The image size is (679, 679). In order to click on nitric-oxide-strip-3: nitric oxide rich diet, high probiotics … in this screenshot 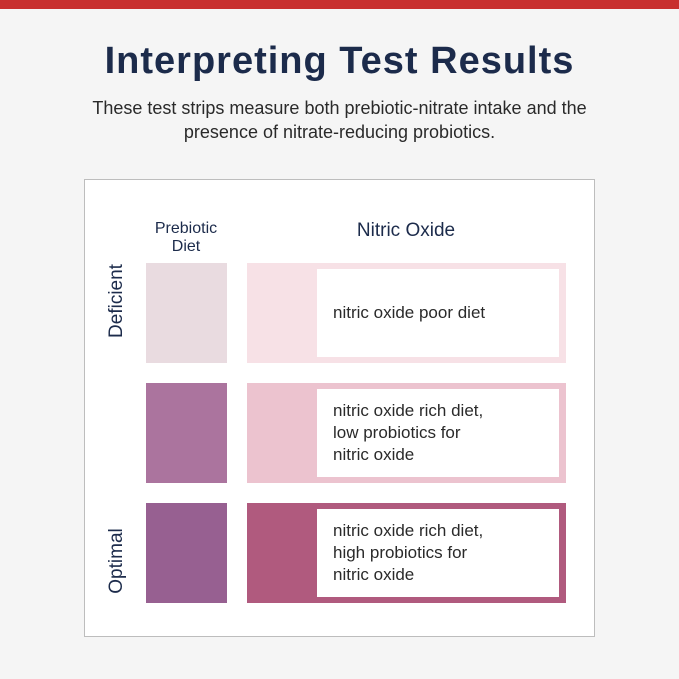, I will do `click(406, 553)`.